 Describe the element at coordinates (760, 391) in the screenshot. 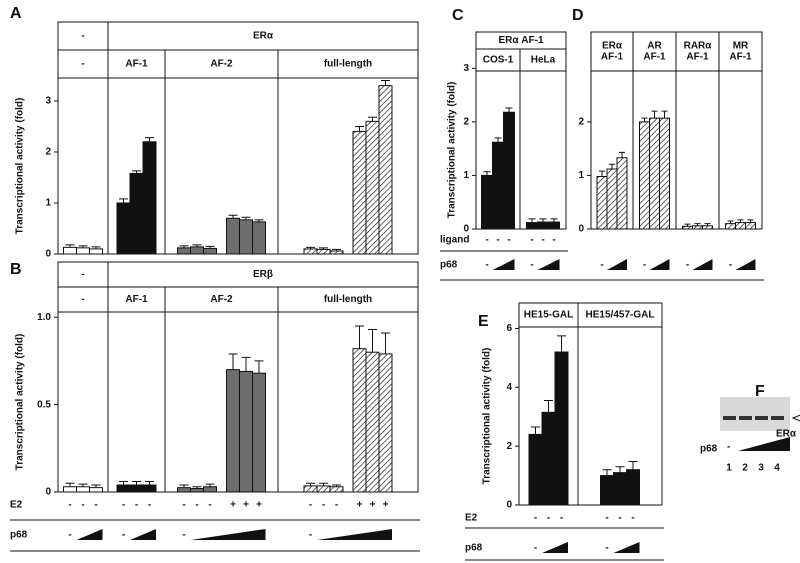

I see `panel-letter: F` at that location.